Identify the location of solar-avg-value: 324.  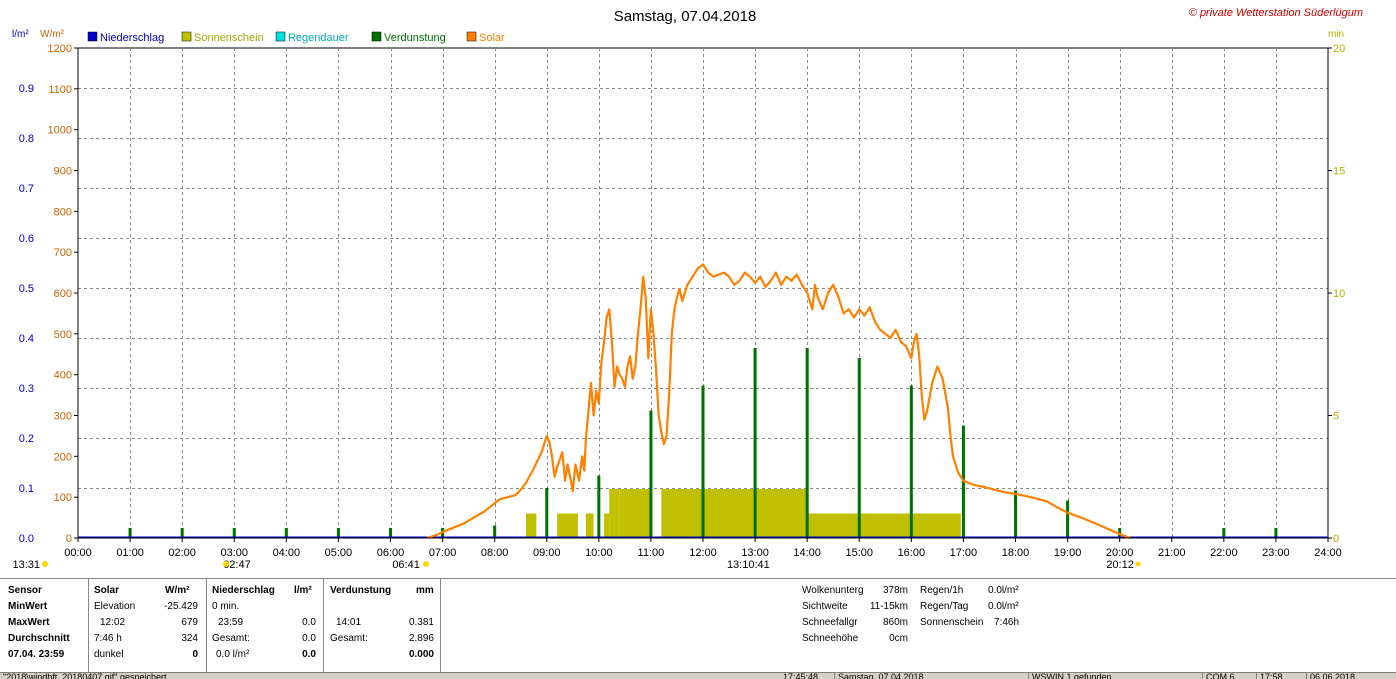
(189, 638).